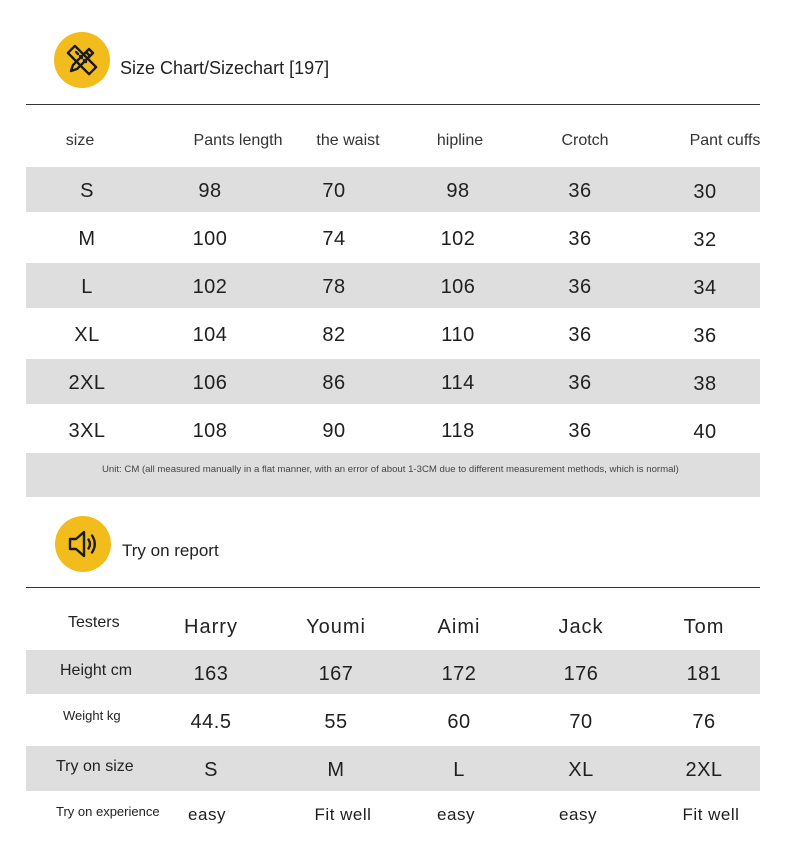 This screenshot has height=865, width=785. What do you see at coordinates (705, 288) in the screenshot?
I see `table-cell: 34` at bounding box center [705, 288].